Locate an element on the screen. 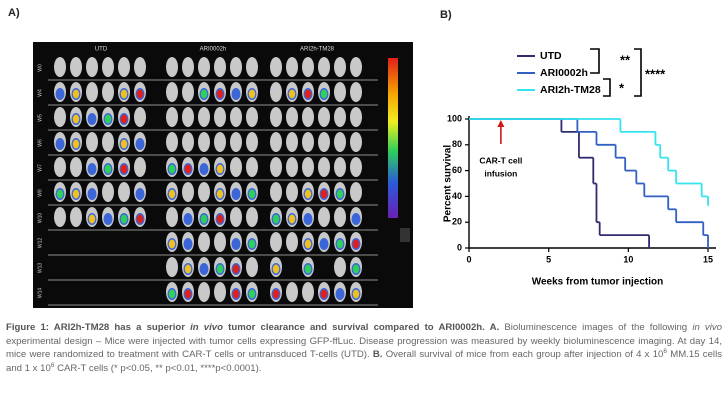 This screenshot has width=728, height=404. caption-text: in vivo is located at coordinates (707, 327).